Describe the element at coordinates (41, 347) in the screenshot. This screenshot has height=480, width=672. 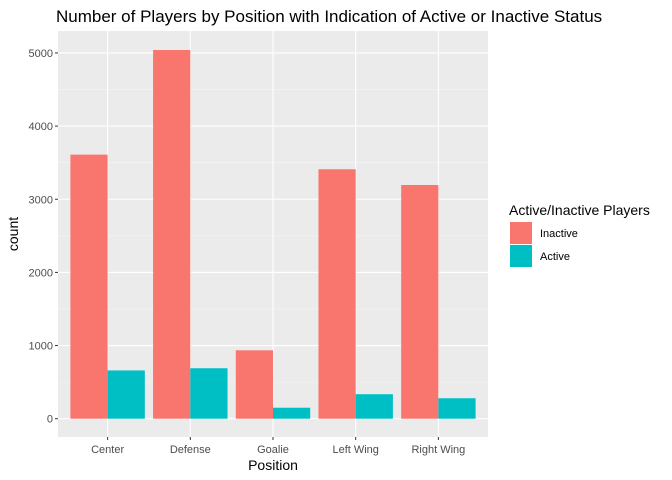
I see `y-tick-label: 1000` at that location.